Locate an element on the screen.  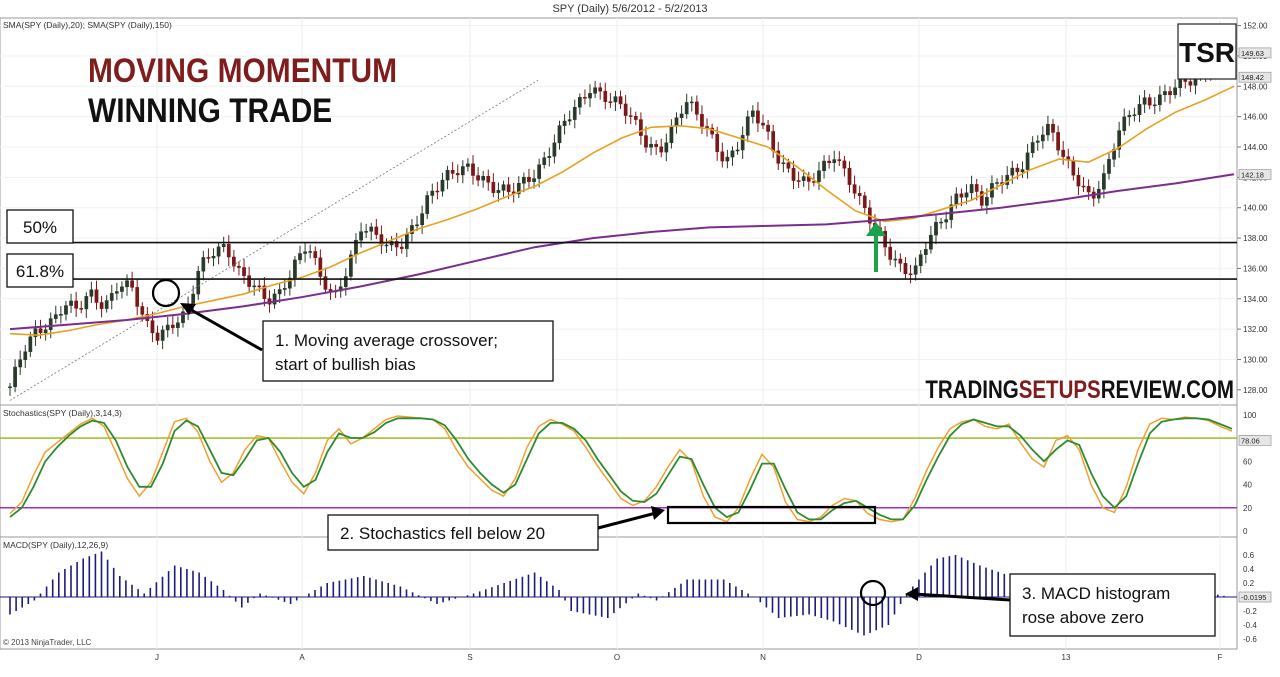
annotation2-text: 2. Stochastics fell below 20 is located at coordinates (442, 533).